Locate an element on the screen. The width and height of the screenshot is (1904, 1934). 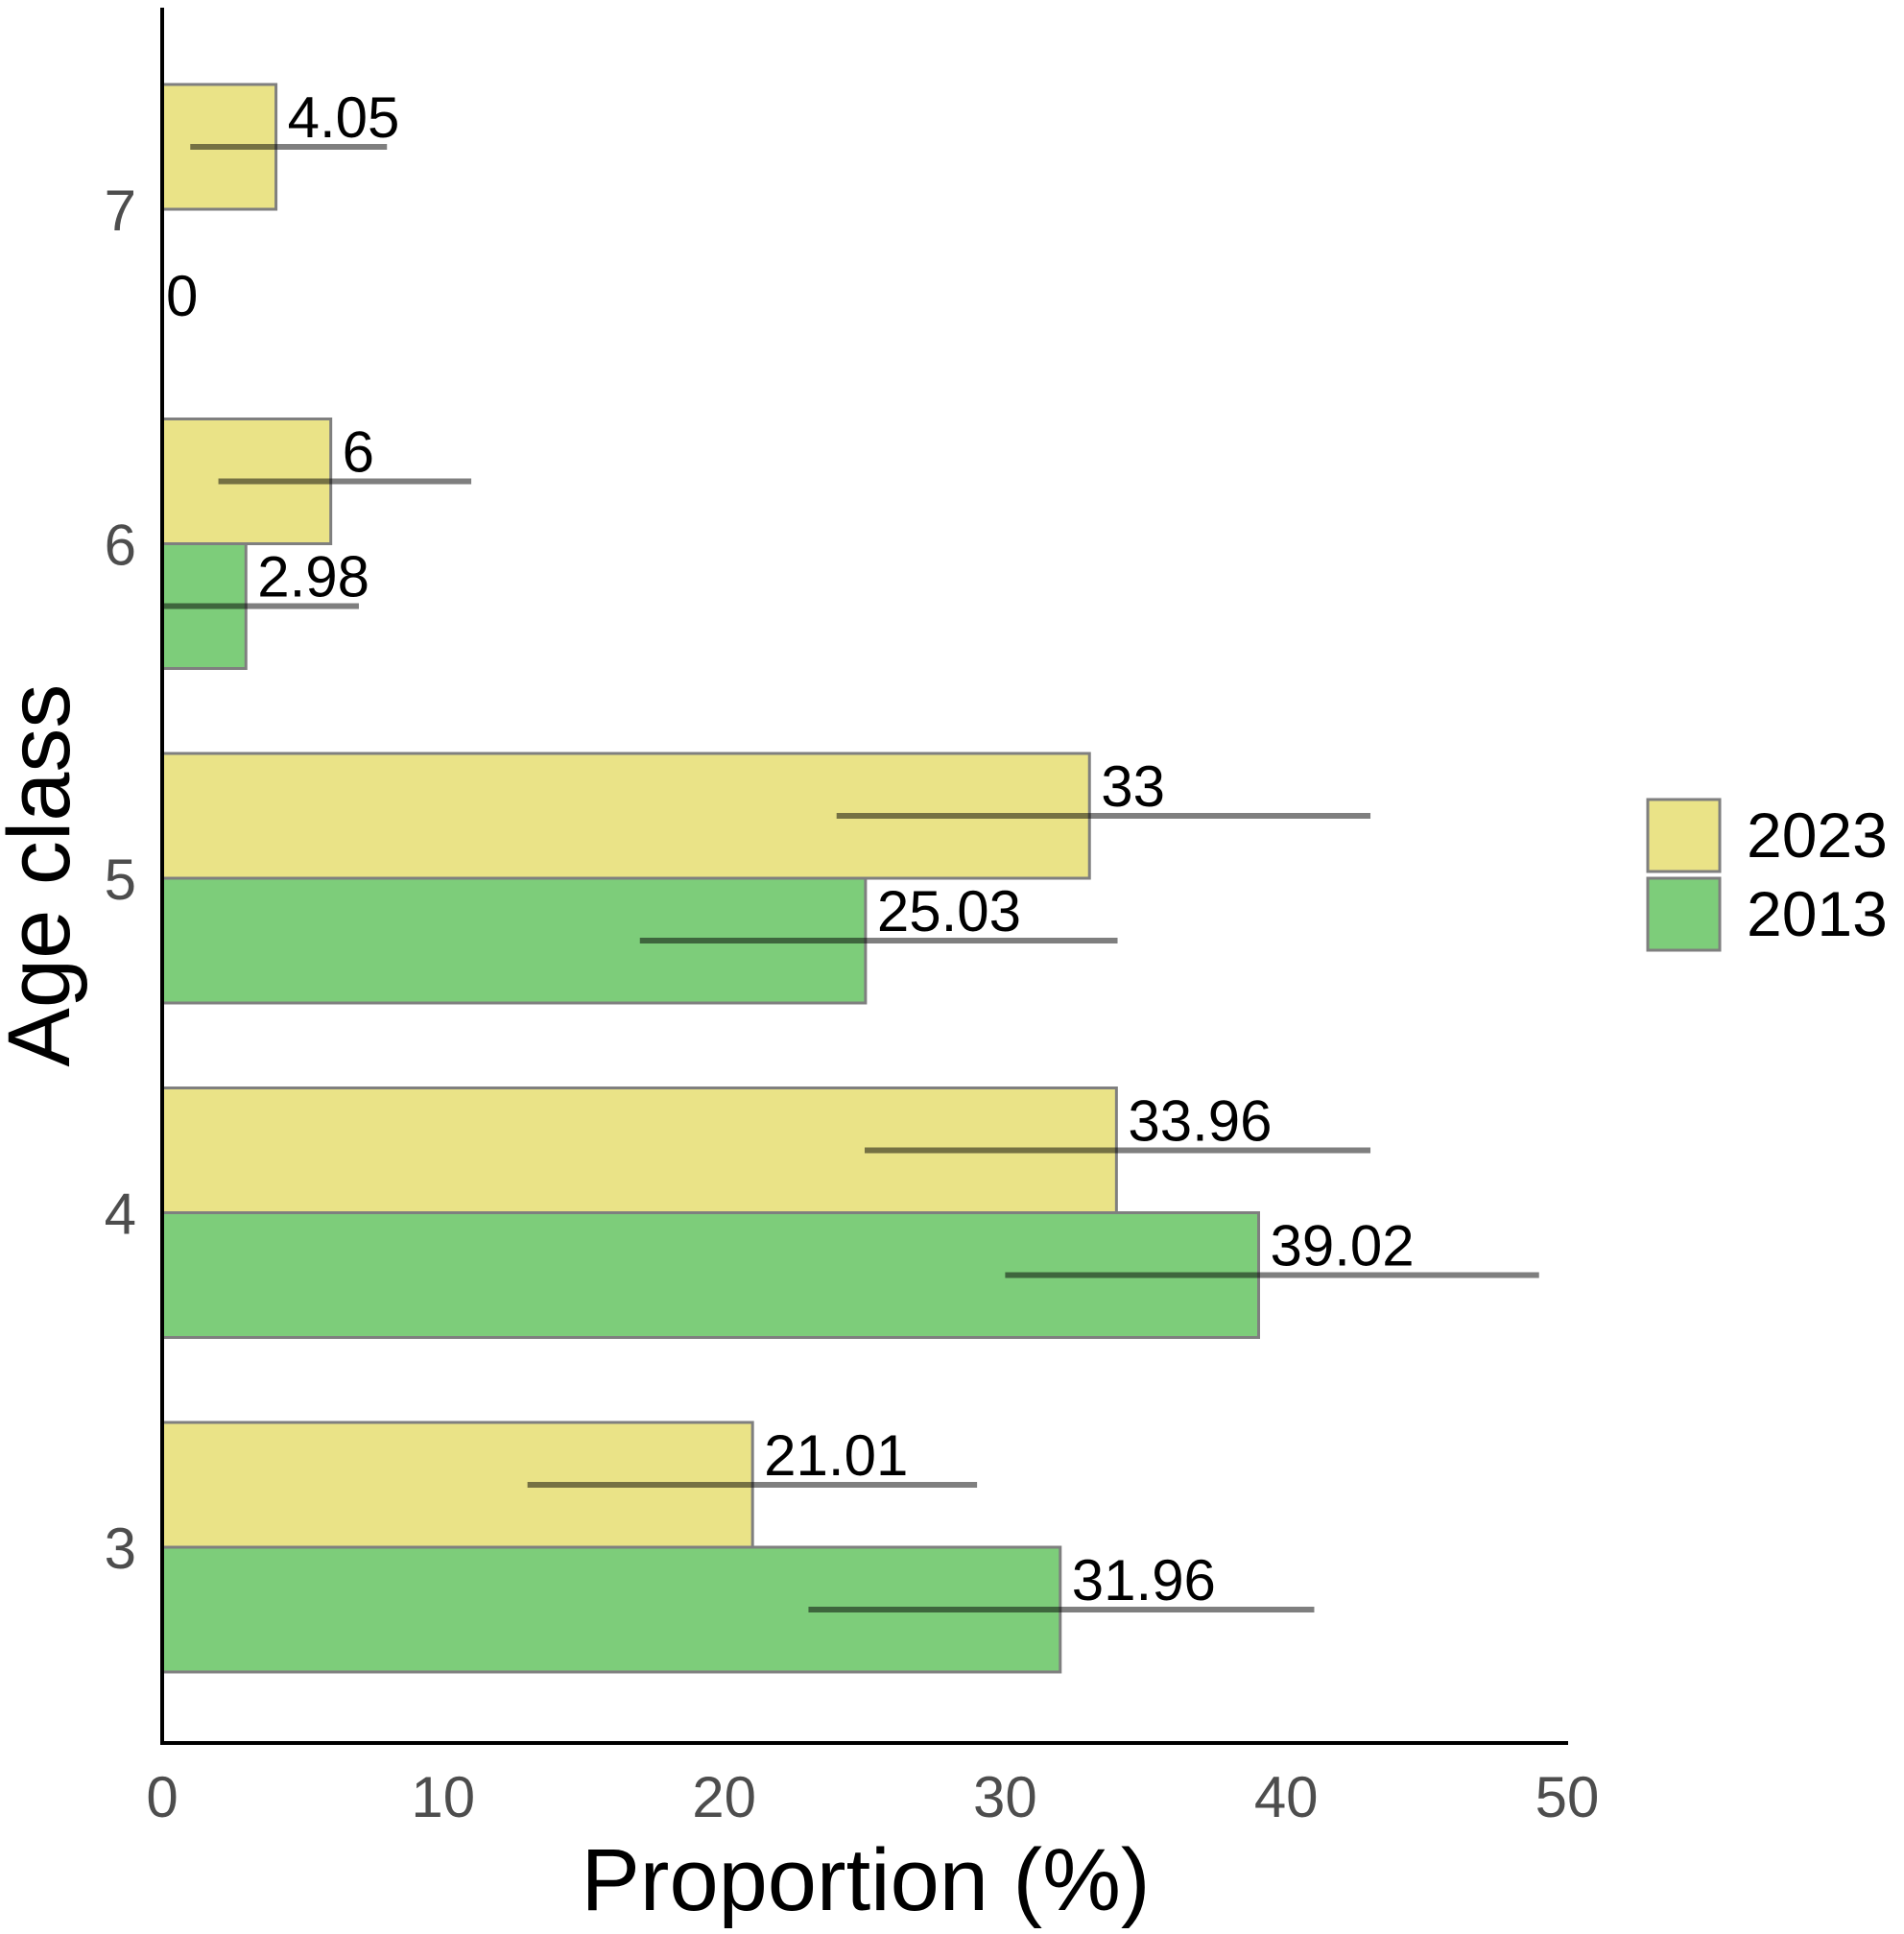
y-tick-label-5: 5 is located at coordinates (121, 880).